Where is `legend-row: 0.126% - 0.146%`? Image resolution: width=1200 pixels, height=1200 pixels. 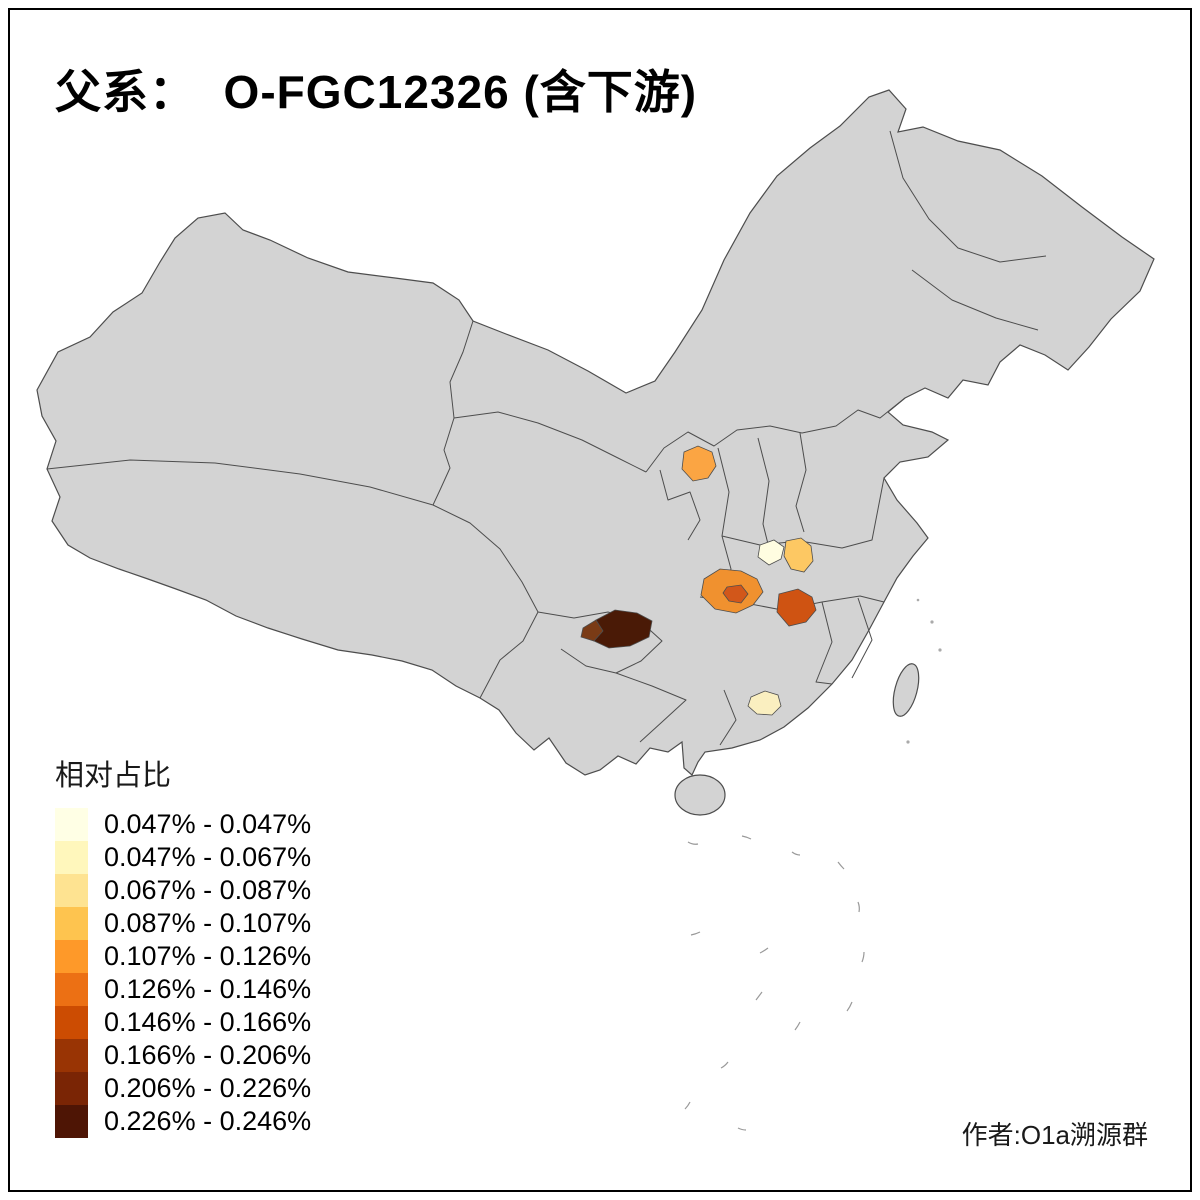 legend-row: 0.126% - 0.146% is located at coordinates (183, 989).